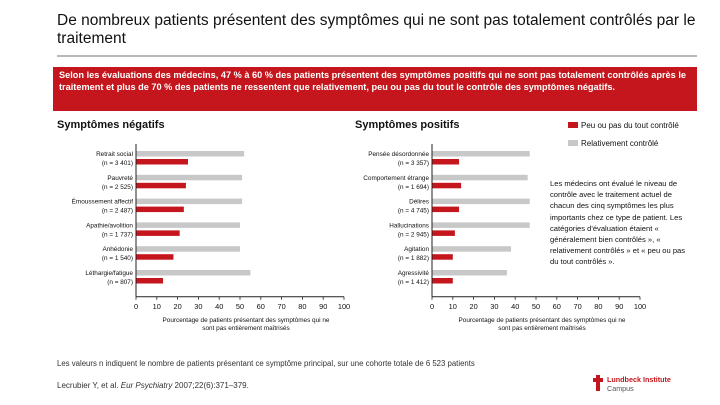  I want to click on positive-x-tick-label: 0, so click(432, 306).